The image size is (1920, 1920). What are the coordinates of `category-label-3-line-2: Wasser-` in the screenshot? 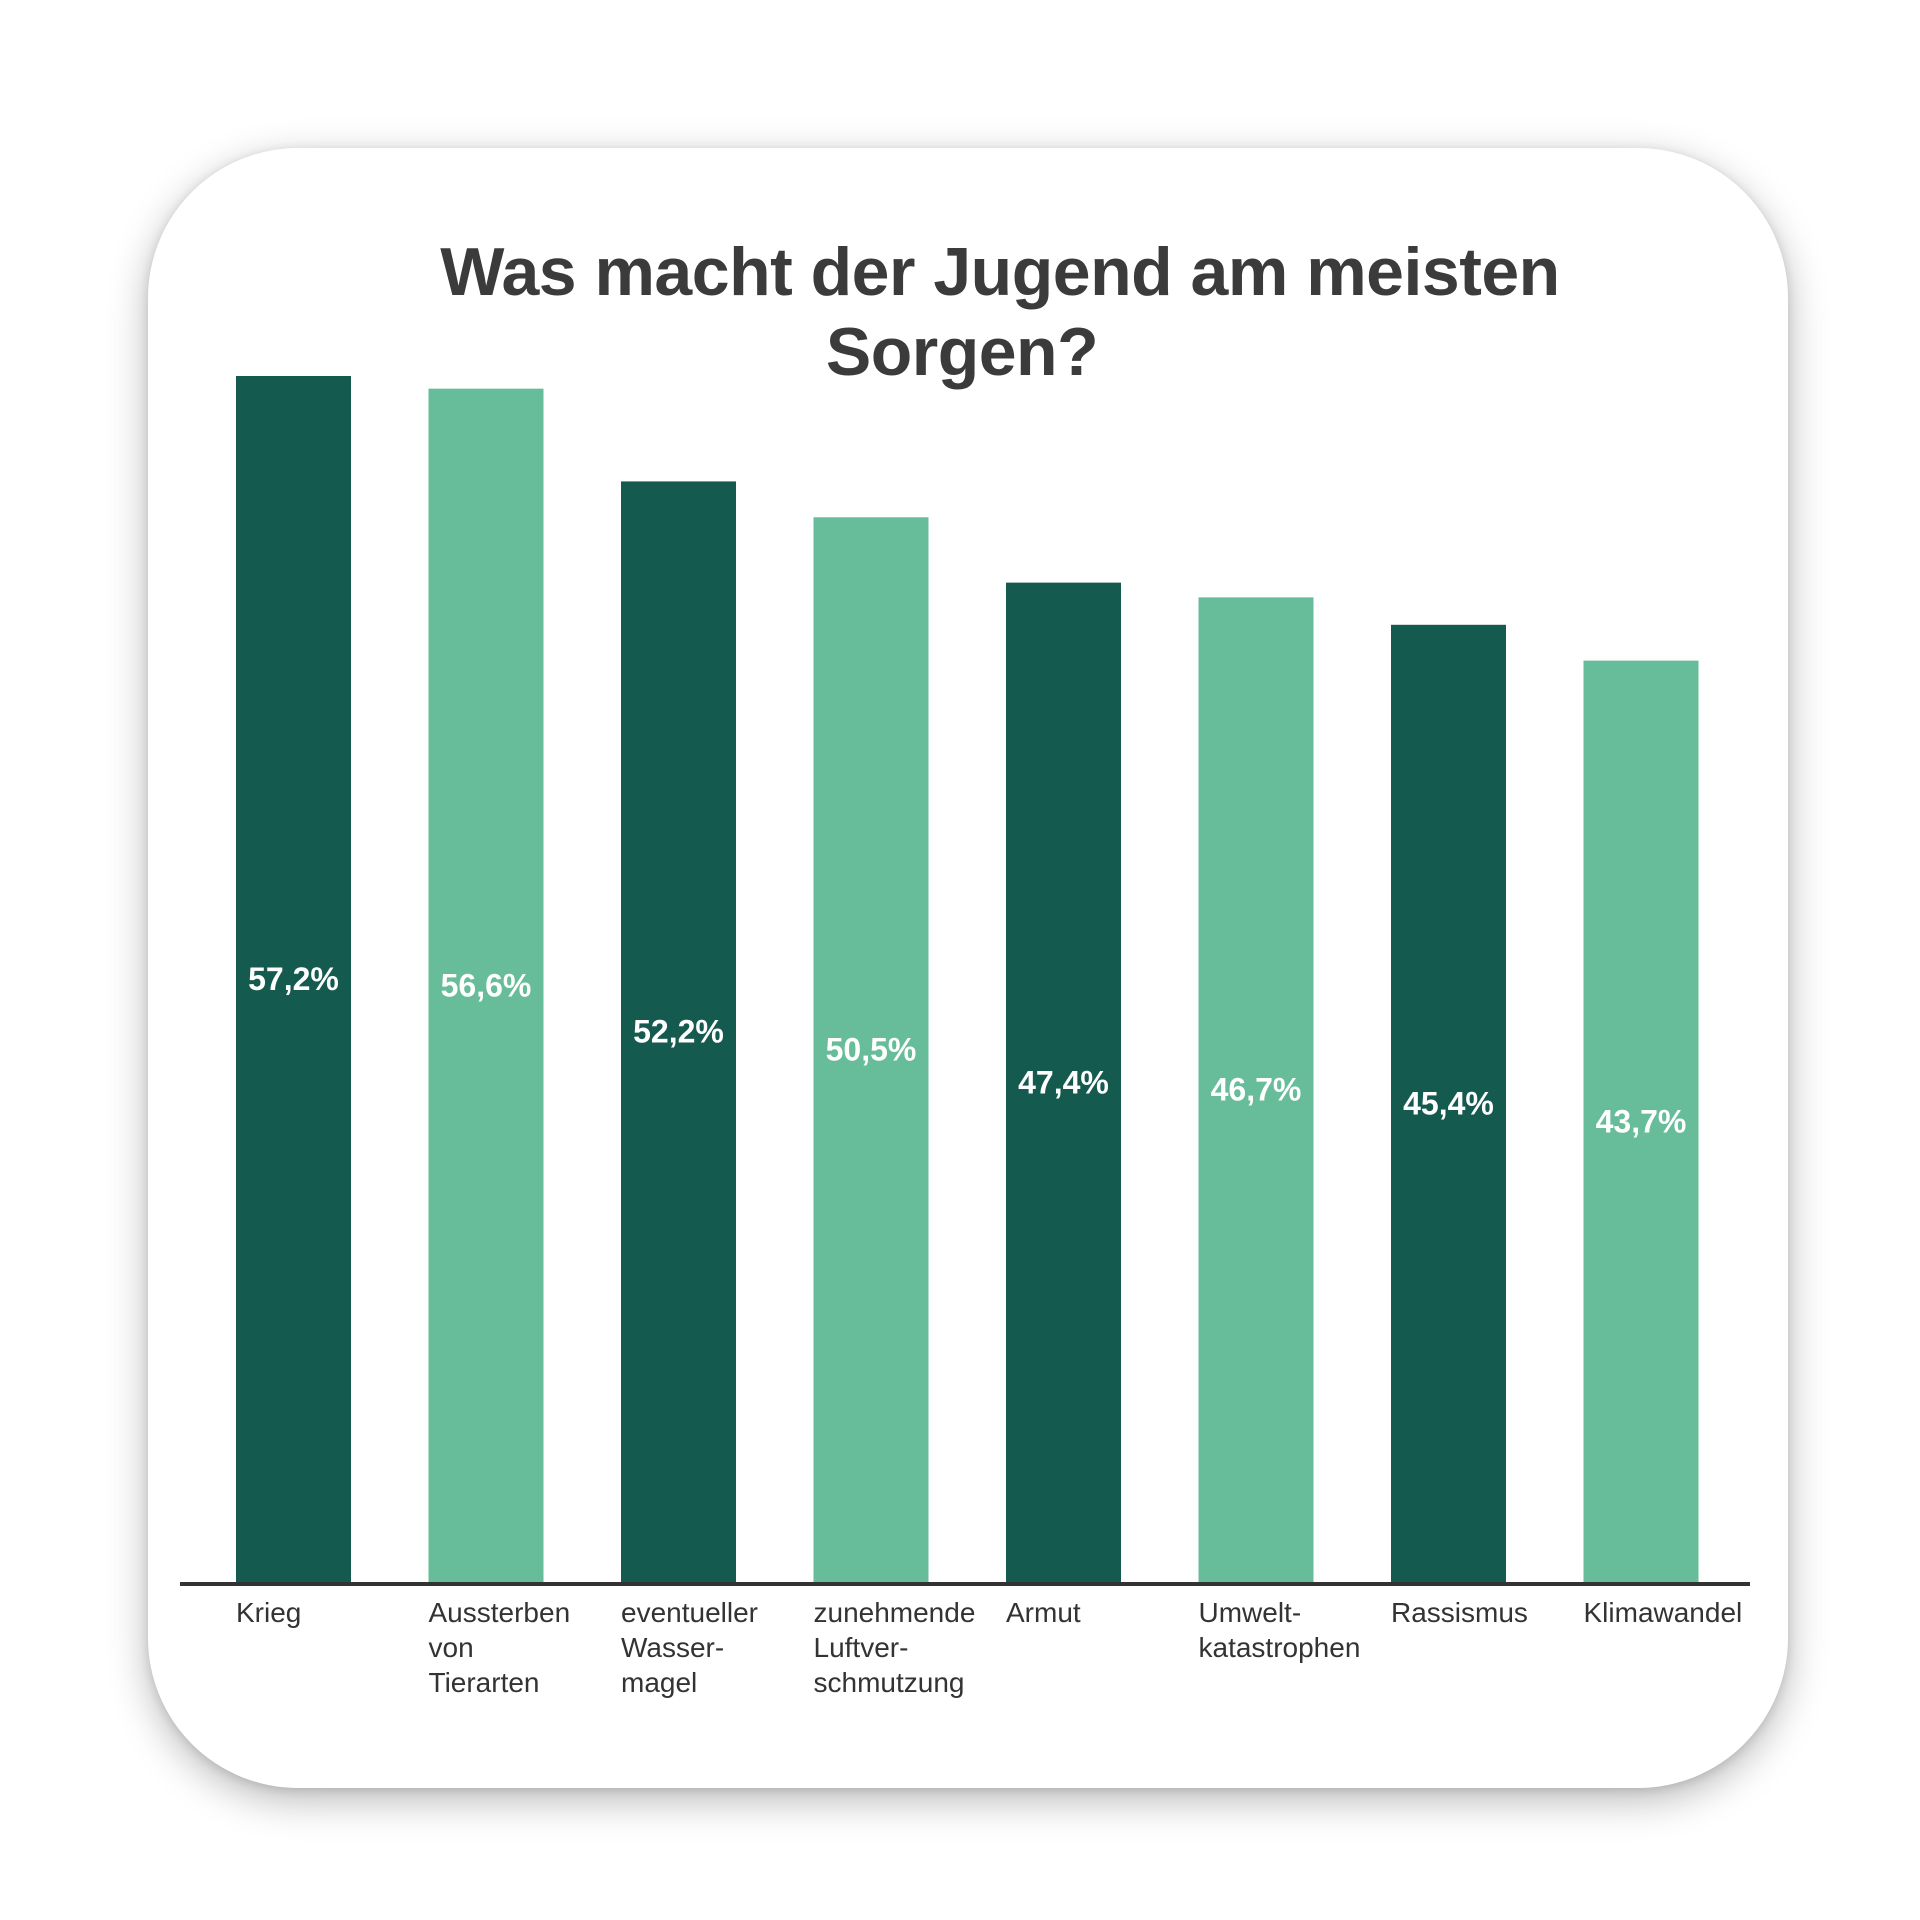 It's located at (672, 1647).